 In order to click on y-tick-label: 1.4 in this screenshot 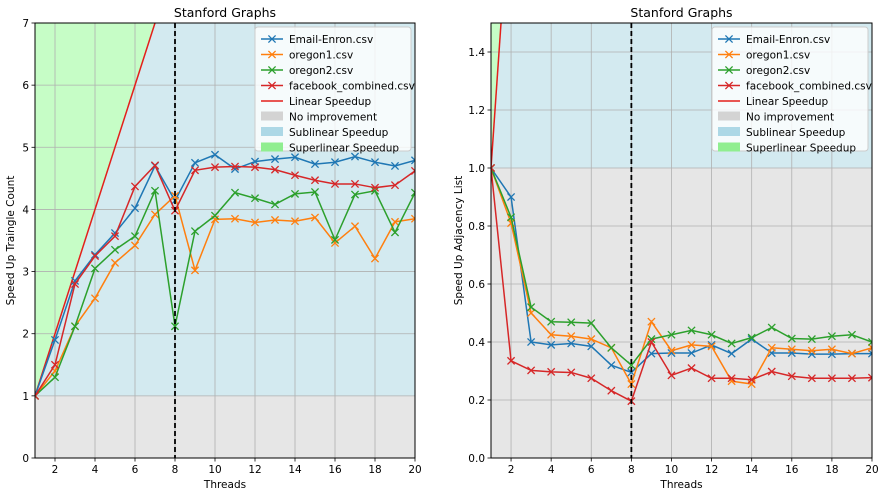, I will do `click(476, 53)`.